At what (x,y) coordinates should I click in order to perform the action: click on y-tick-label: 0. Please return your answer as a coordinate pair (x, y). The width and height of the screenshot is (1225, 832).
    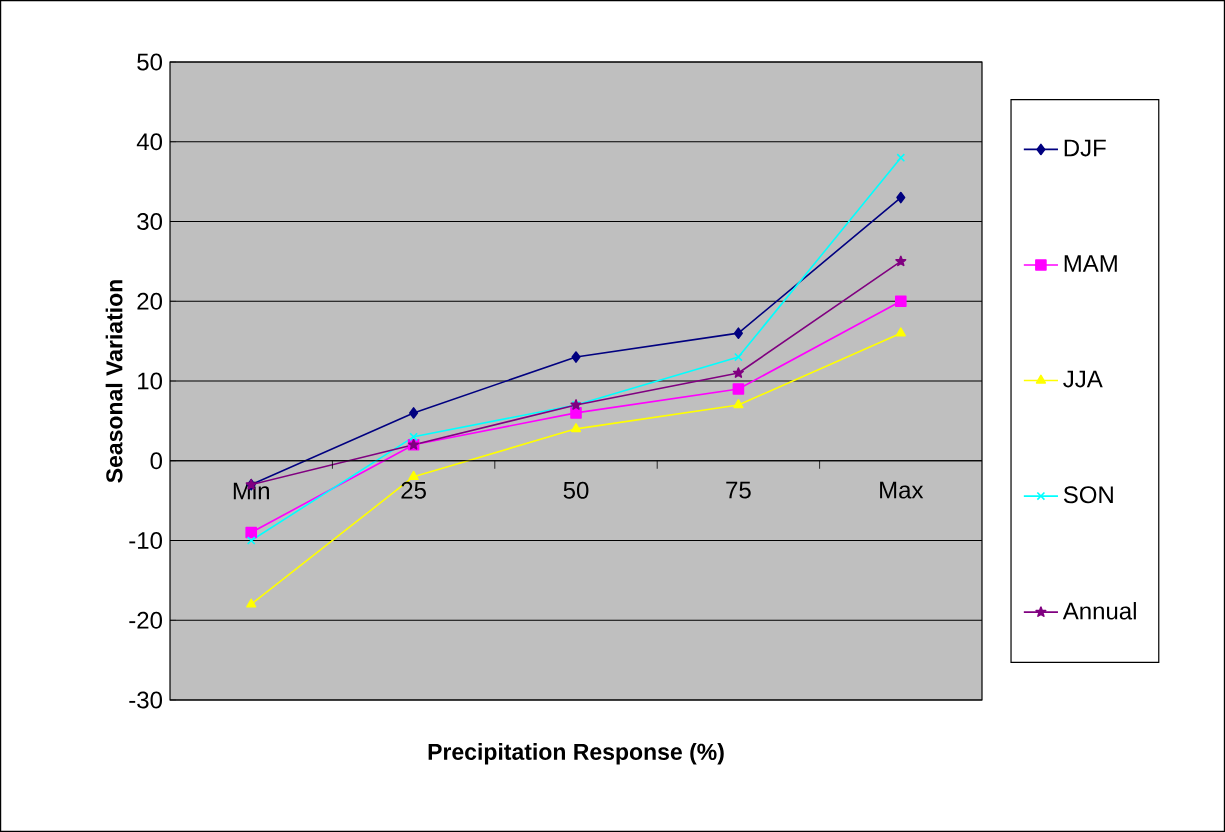
    Looking at the image, I should click on (156, 461).